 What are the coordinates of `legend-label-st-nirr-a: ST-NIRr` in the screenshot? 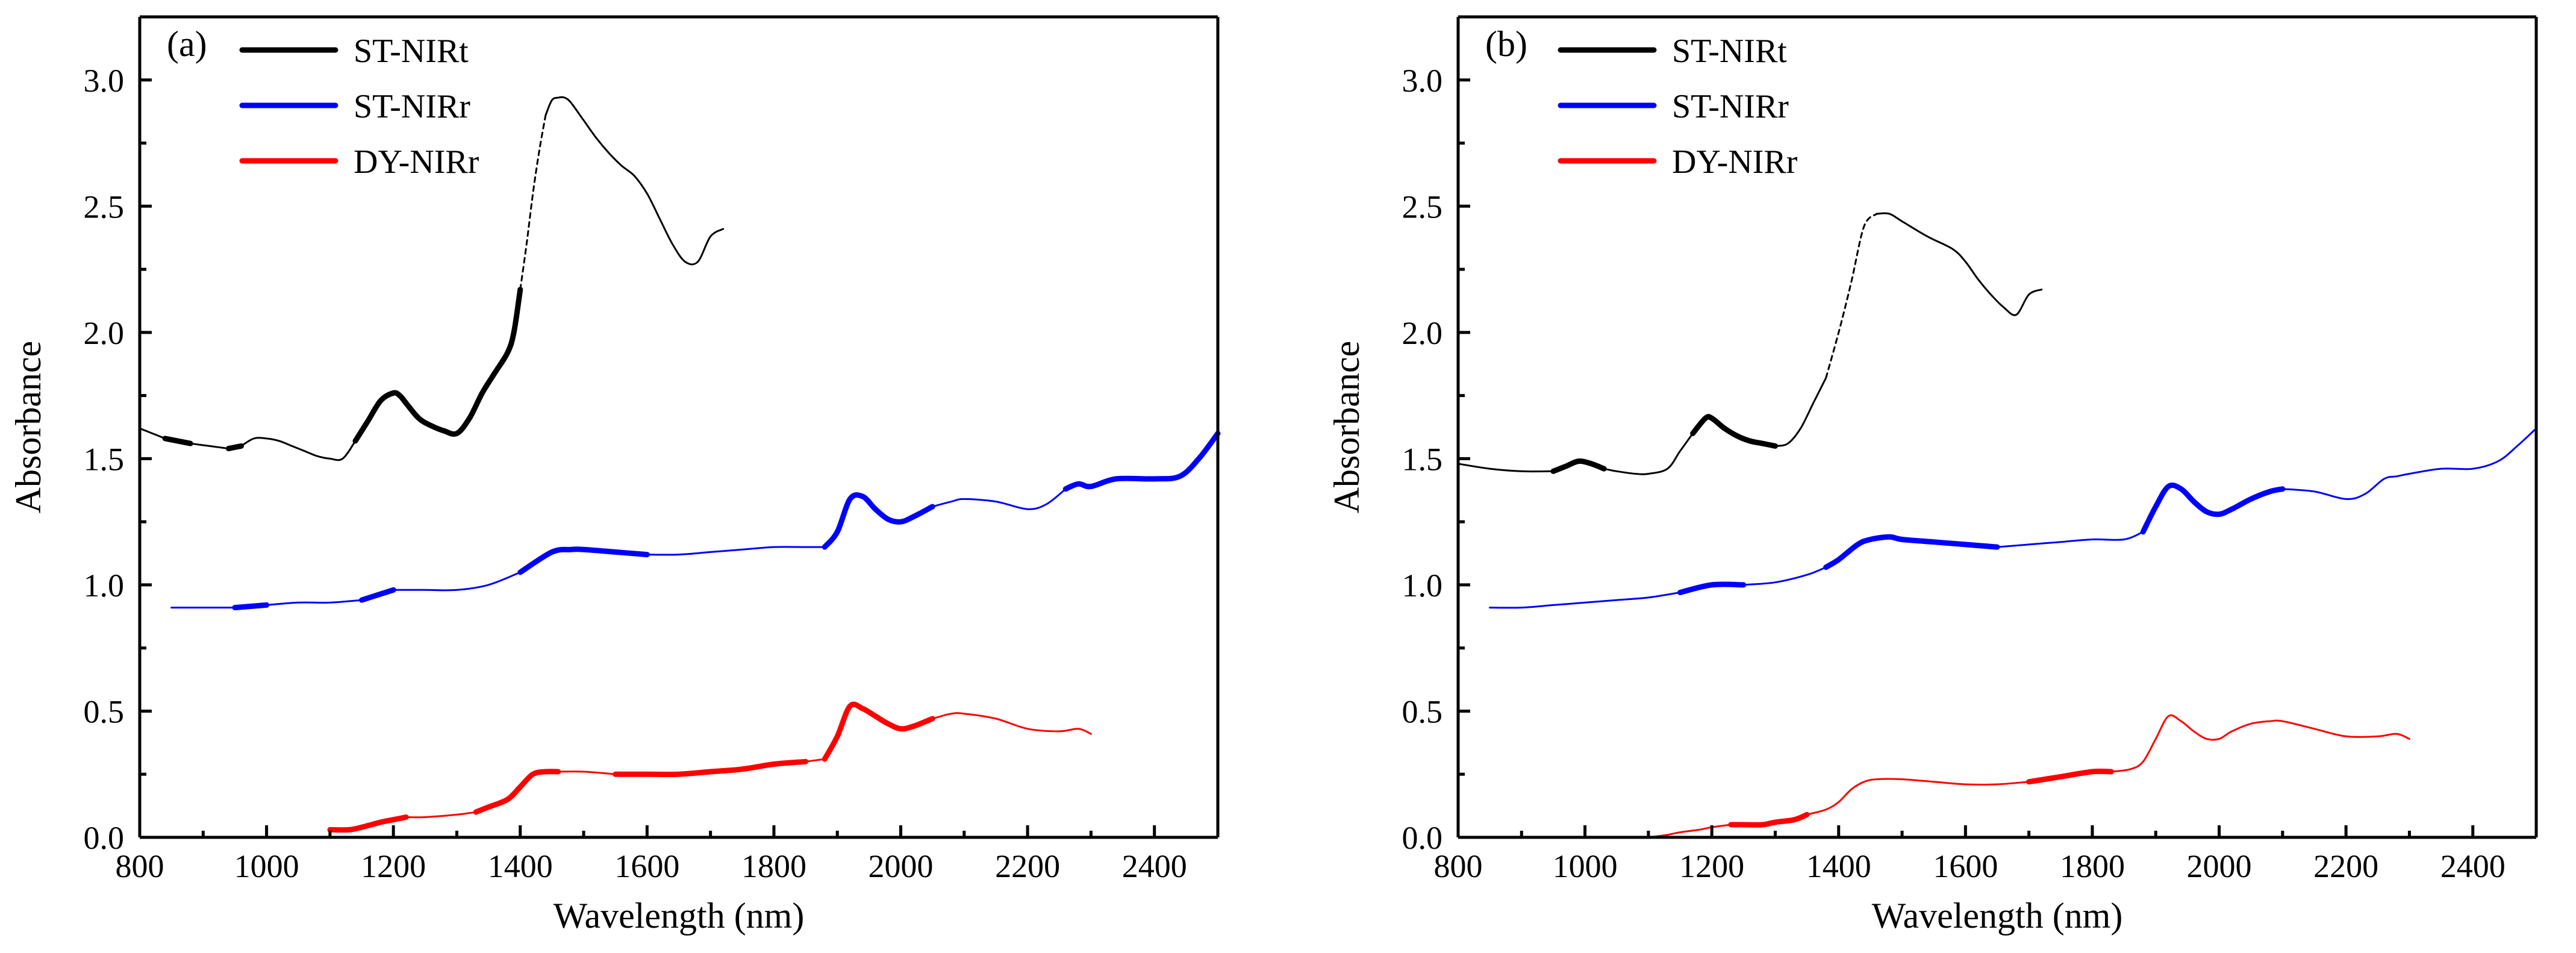 It's located at (412, 106).